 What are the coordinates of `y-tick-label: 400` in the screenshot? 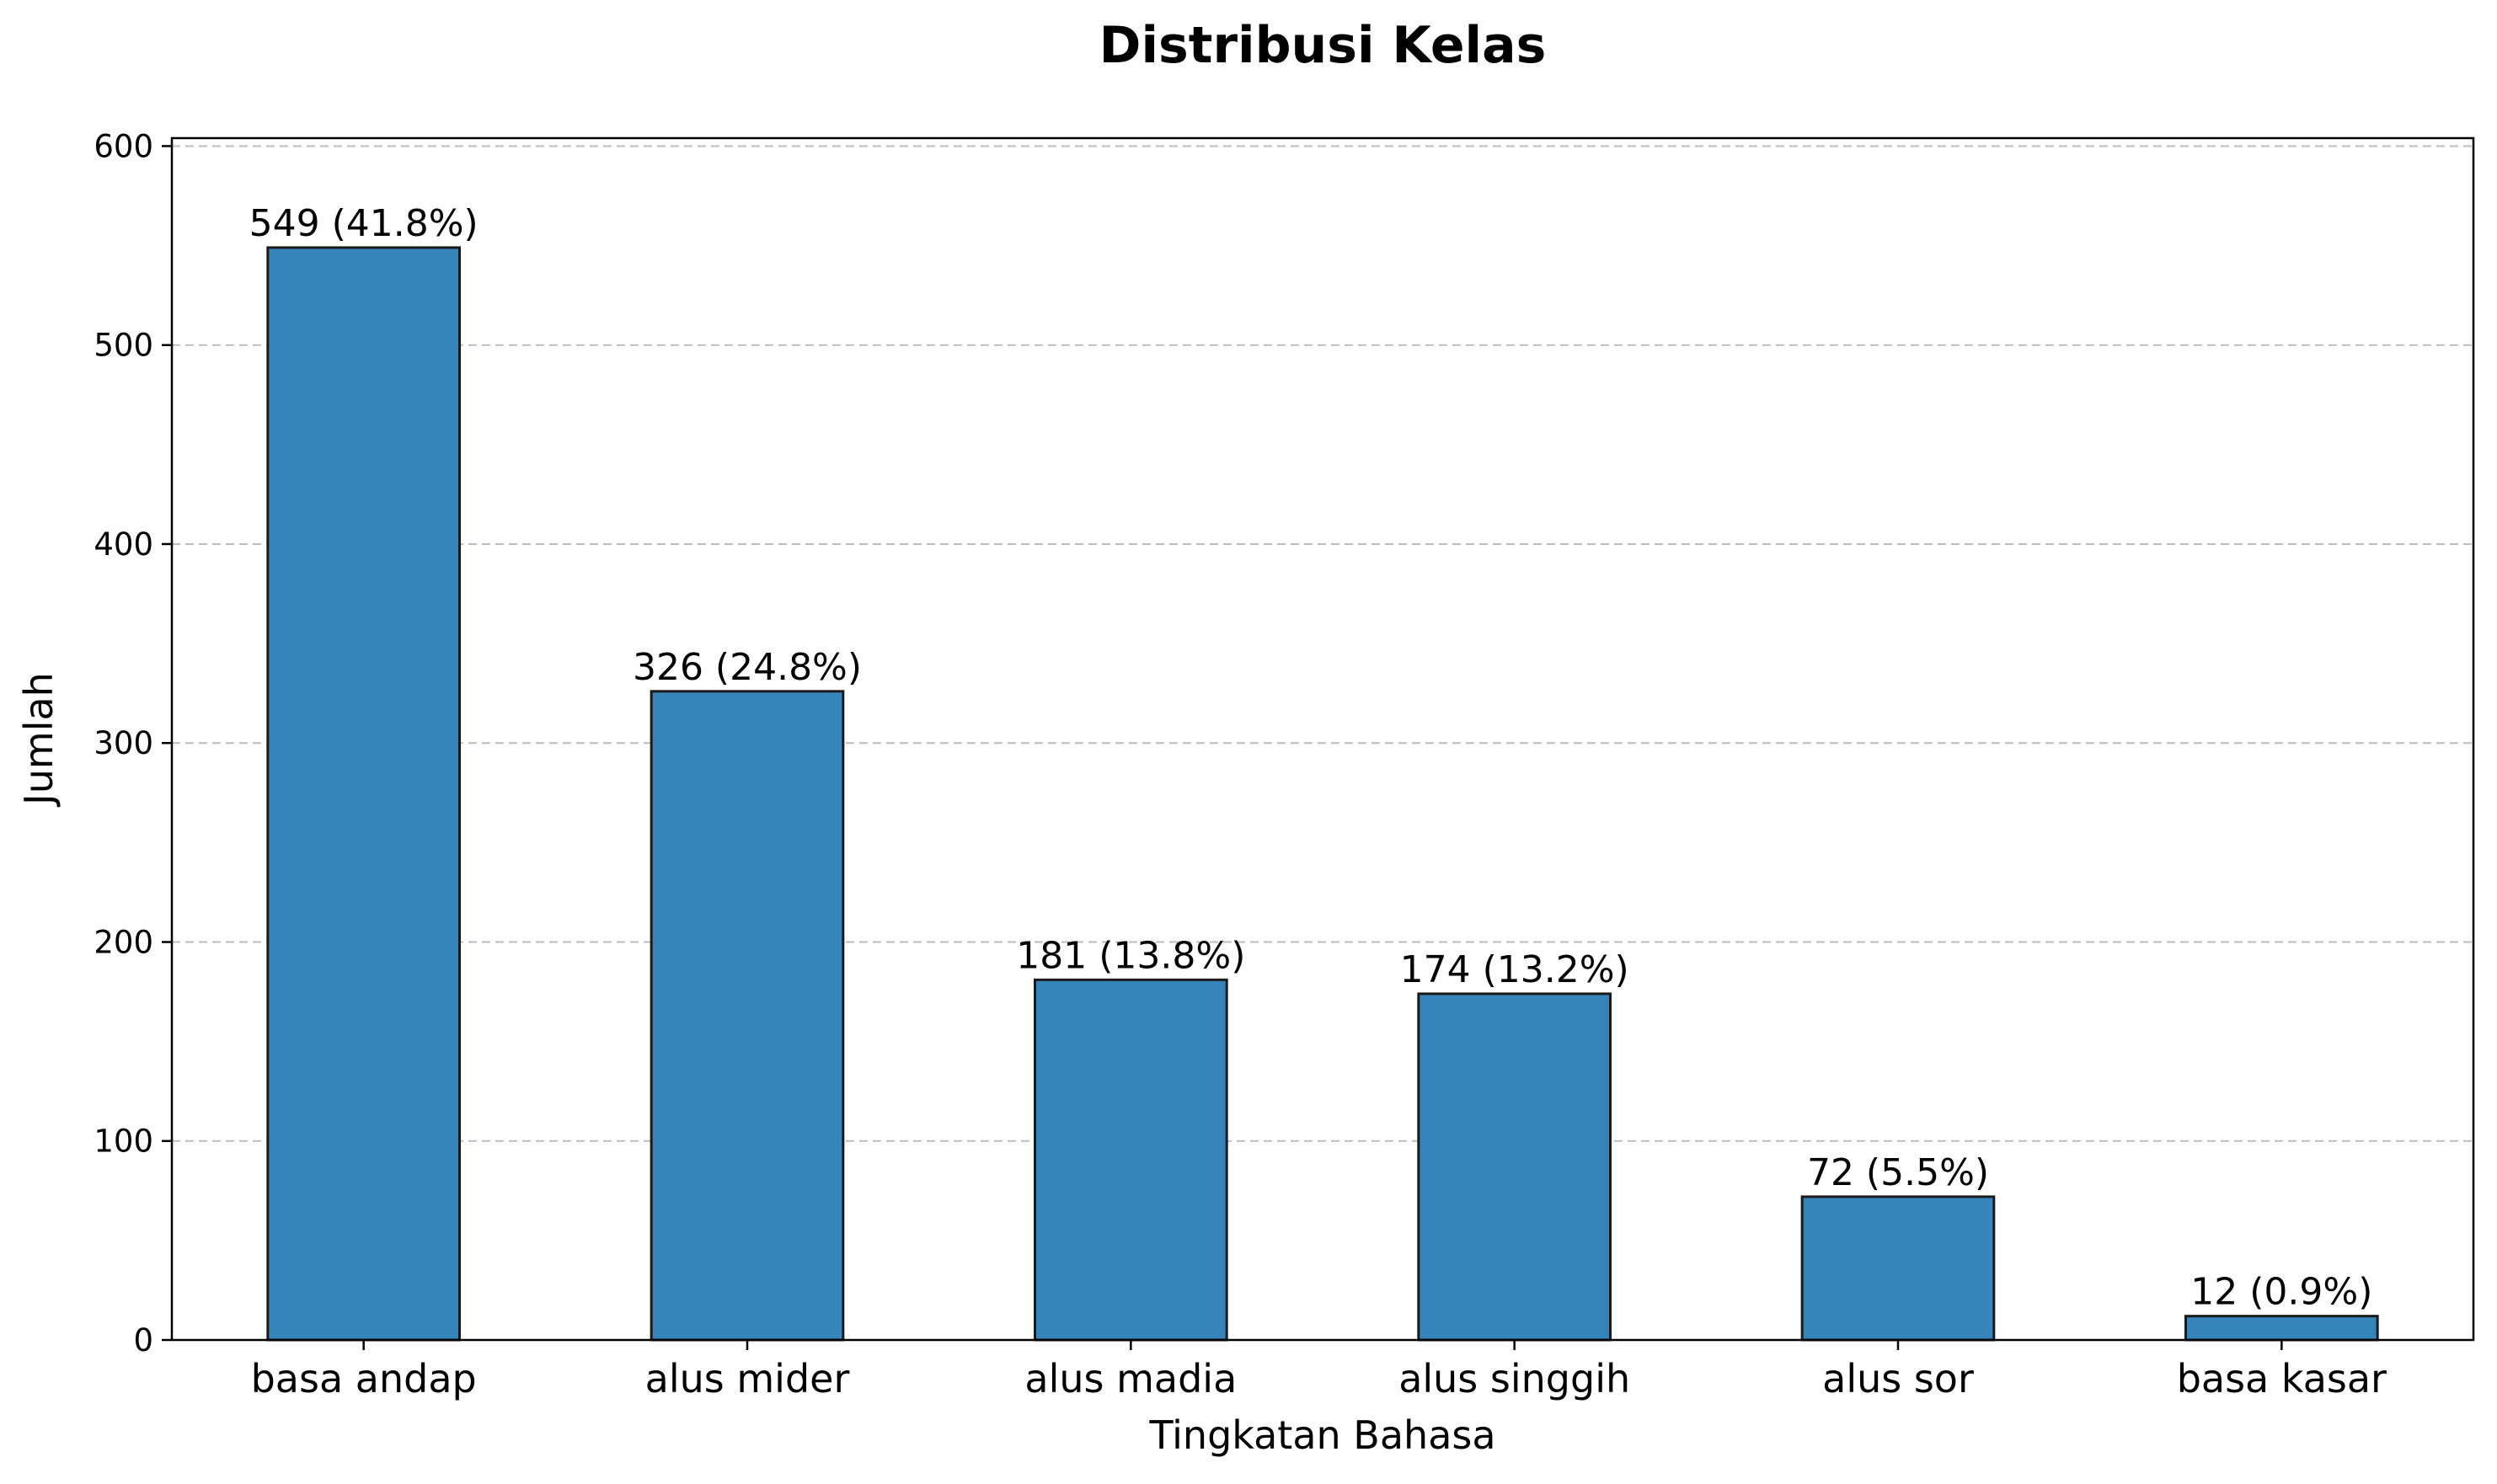 It's located at (123, 545).